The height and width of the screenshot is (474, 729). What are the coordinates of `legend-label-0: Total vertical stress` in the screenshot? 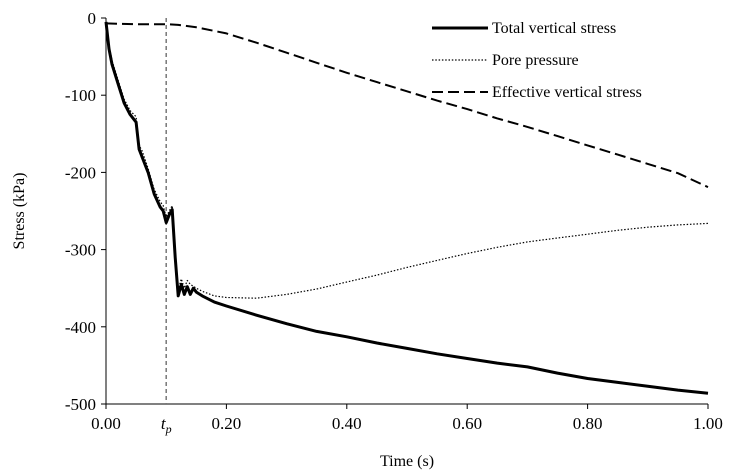 It's located at (554, 28).